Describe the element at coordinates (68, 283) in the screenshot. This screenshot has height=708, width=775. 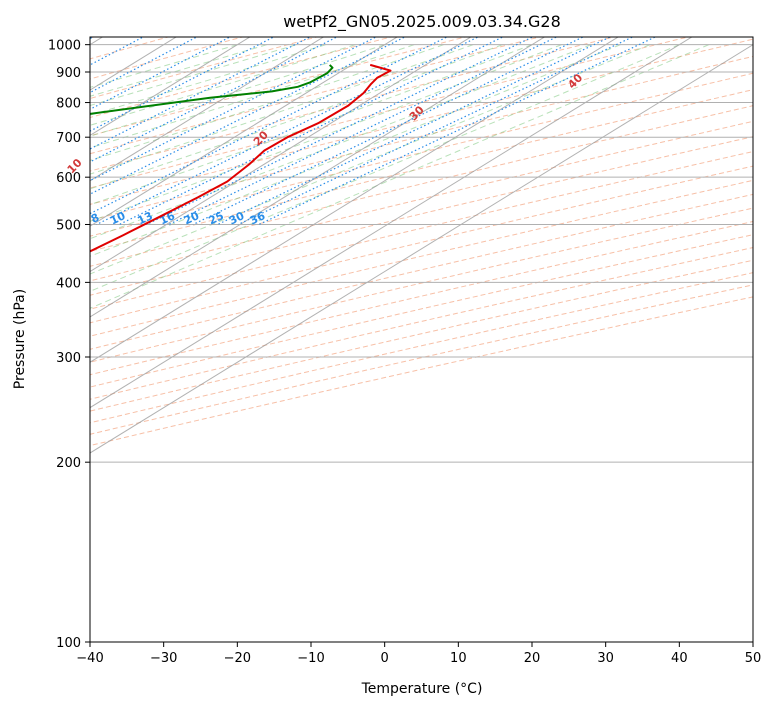
I see `y-tick-label: 400` at that location.